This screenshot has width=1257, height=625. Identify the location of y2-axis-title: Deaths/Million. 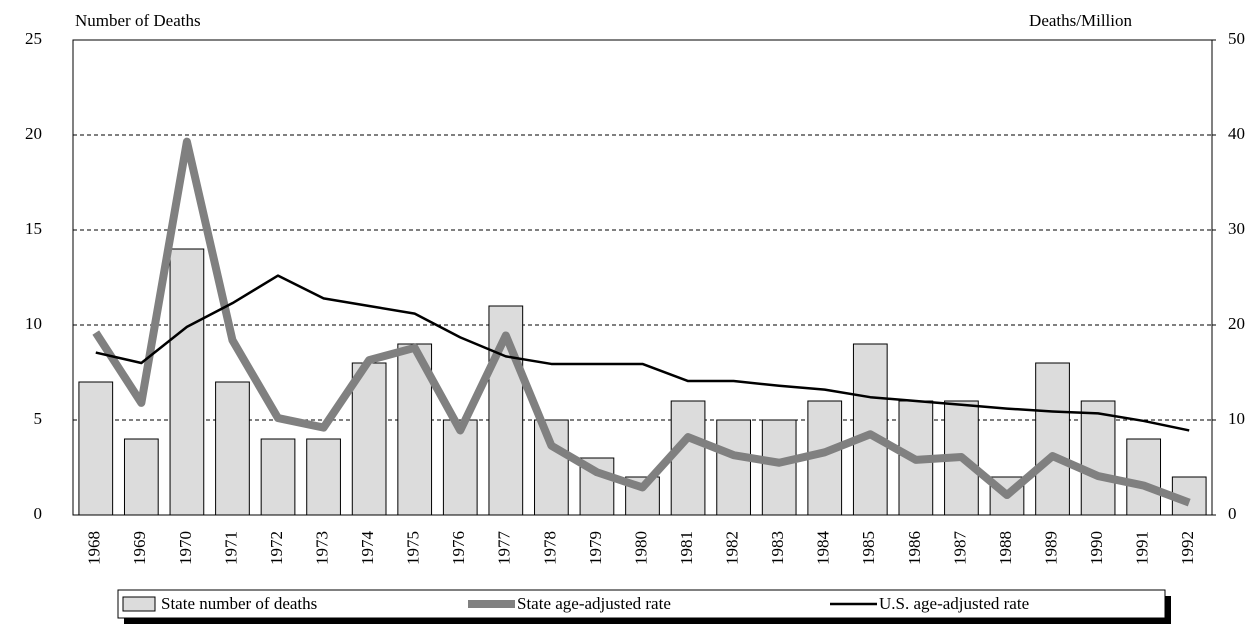
(1080, 20).